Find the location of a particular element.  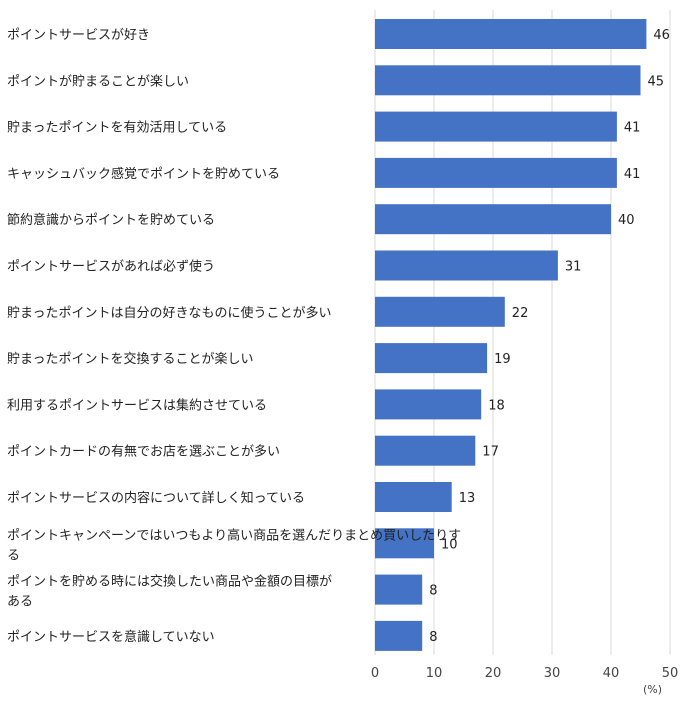

x-tick-label: 30 is located at coordinates (552, 673).